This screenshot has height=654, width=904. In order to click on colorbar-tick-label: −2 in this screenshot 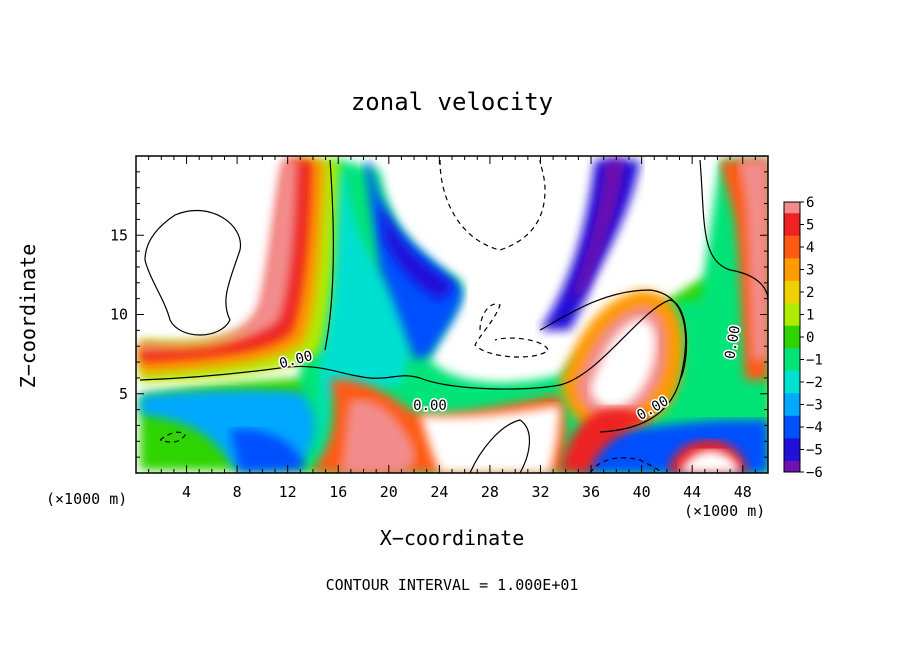, I will do `click(814, 383)`.